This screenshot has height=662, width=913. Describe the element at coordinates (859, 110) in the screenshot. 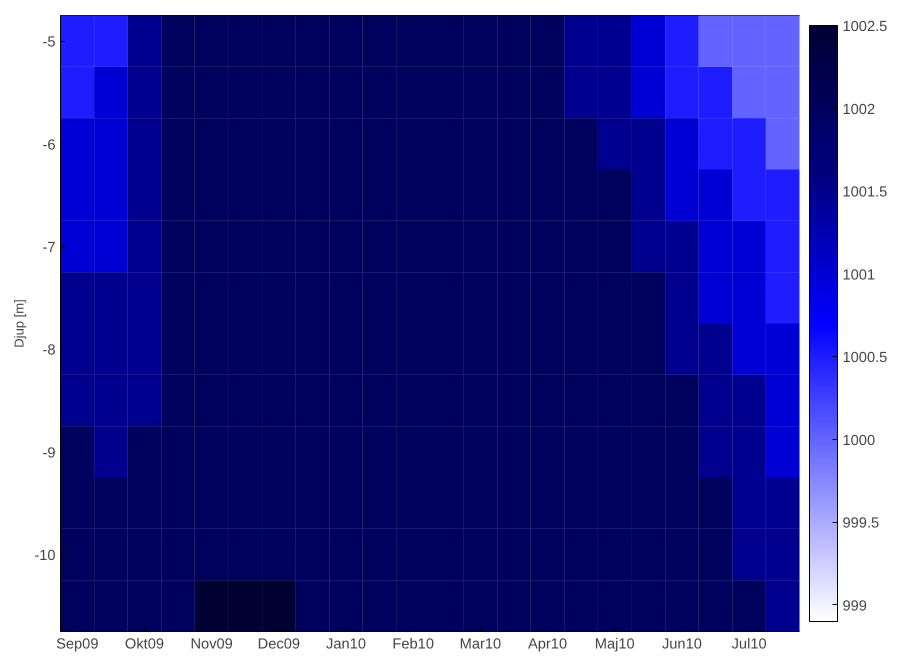

I see `color-bar-label: 1002` at that location.